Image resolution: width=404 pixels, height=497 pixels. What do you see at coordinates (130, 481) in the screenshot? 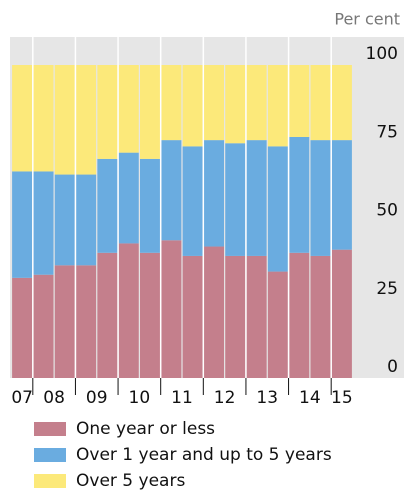
I see `legend-label: Over 5 years` at bounding box center [130, 481].